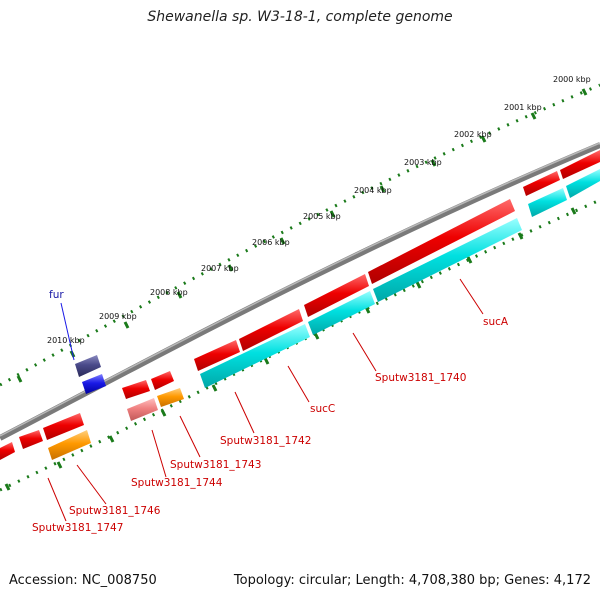 The image size is (600, 600). Describe the element at coordinates (322, 216) in the screenshot. I see `kbp-label-2005: 2005 kbp` at that location.